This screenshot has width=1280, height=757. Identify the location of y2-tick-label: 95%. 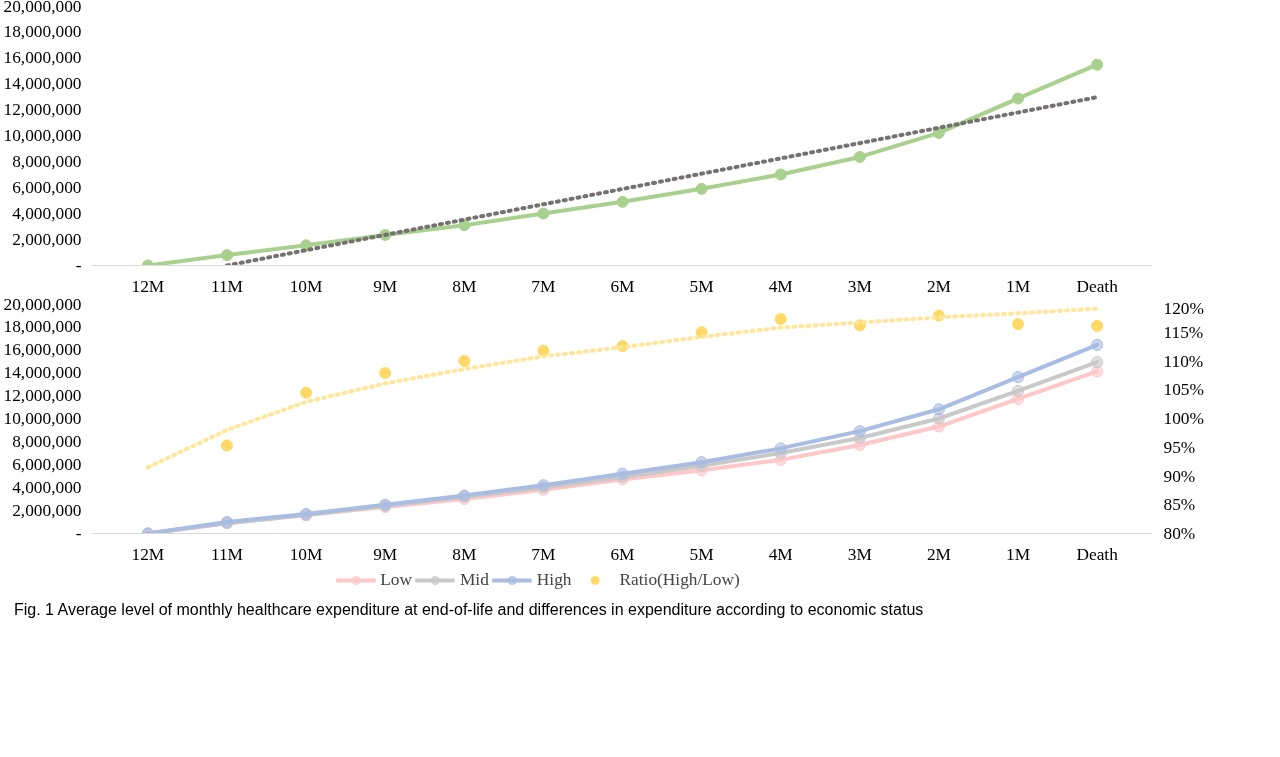
(1179, 447).